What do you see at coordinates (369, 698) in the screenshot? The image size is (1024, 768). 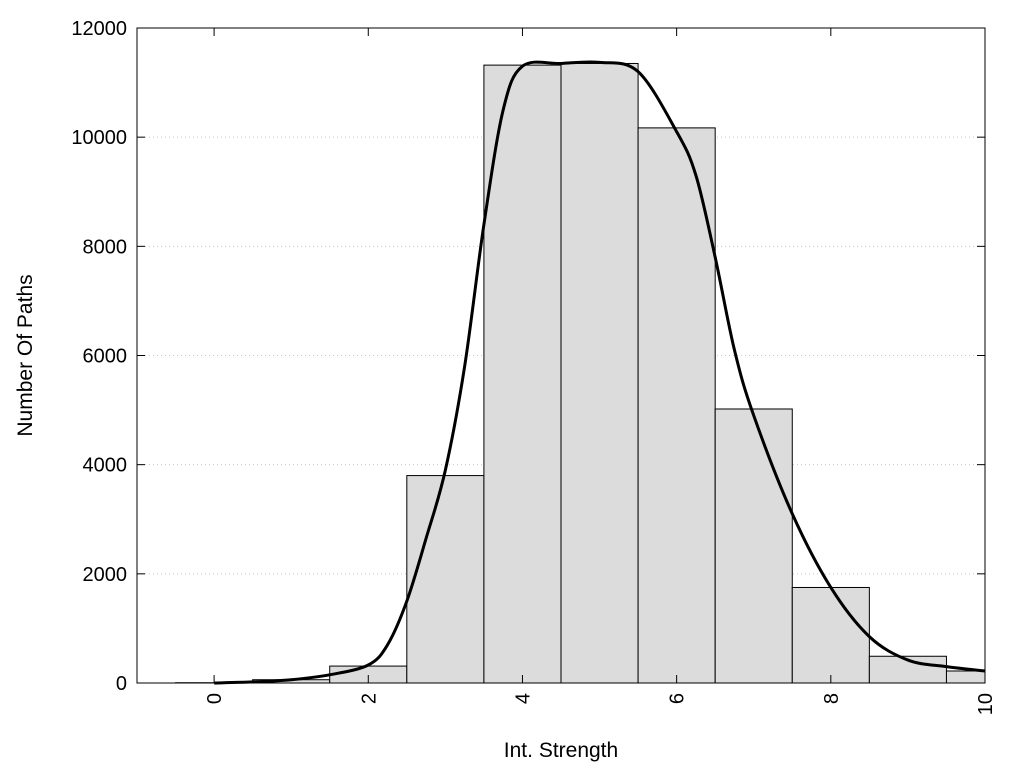 I see `x-tick-label: 2` at bounding box center [369, 698].